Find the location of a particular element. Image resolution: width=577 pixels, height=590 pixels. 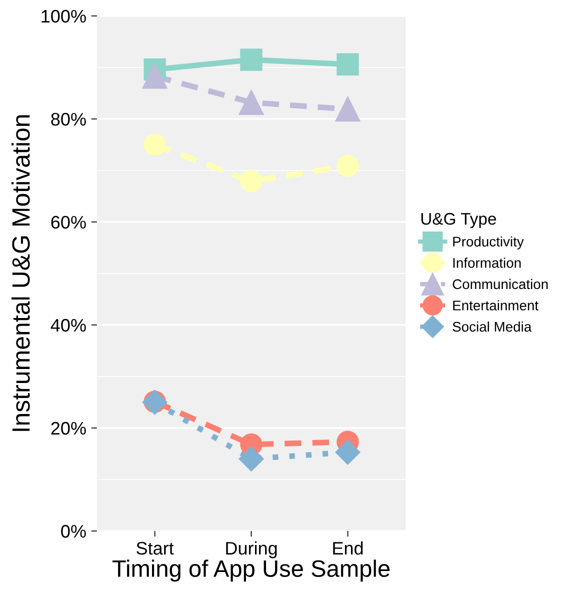

legend-title: U&G Type is located at coordinates (458, 220).